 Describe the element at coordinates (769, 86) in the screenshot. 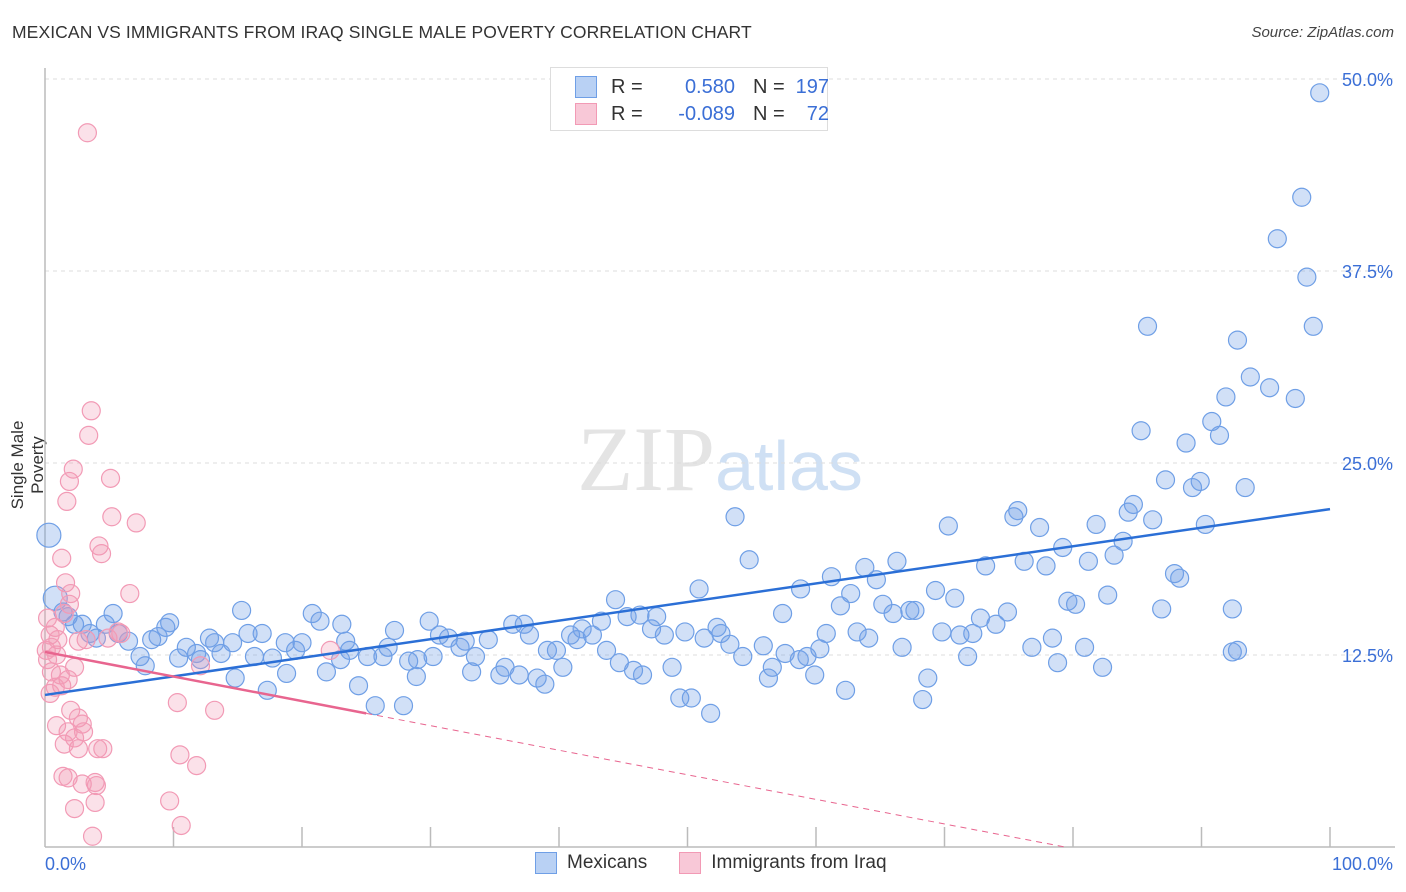

I see `legend-n-label: N =` at that location.